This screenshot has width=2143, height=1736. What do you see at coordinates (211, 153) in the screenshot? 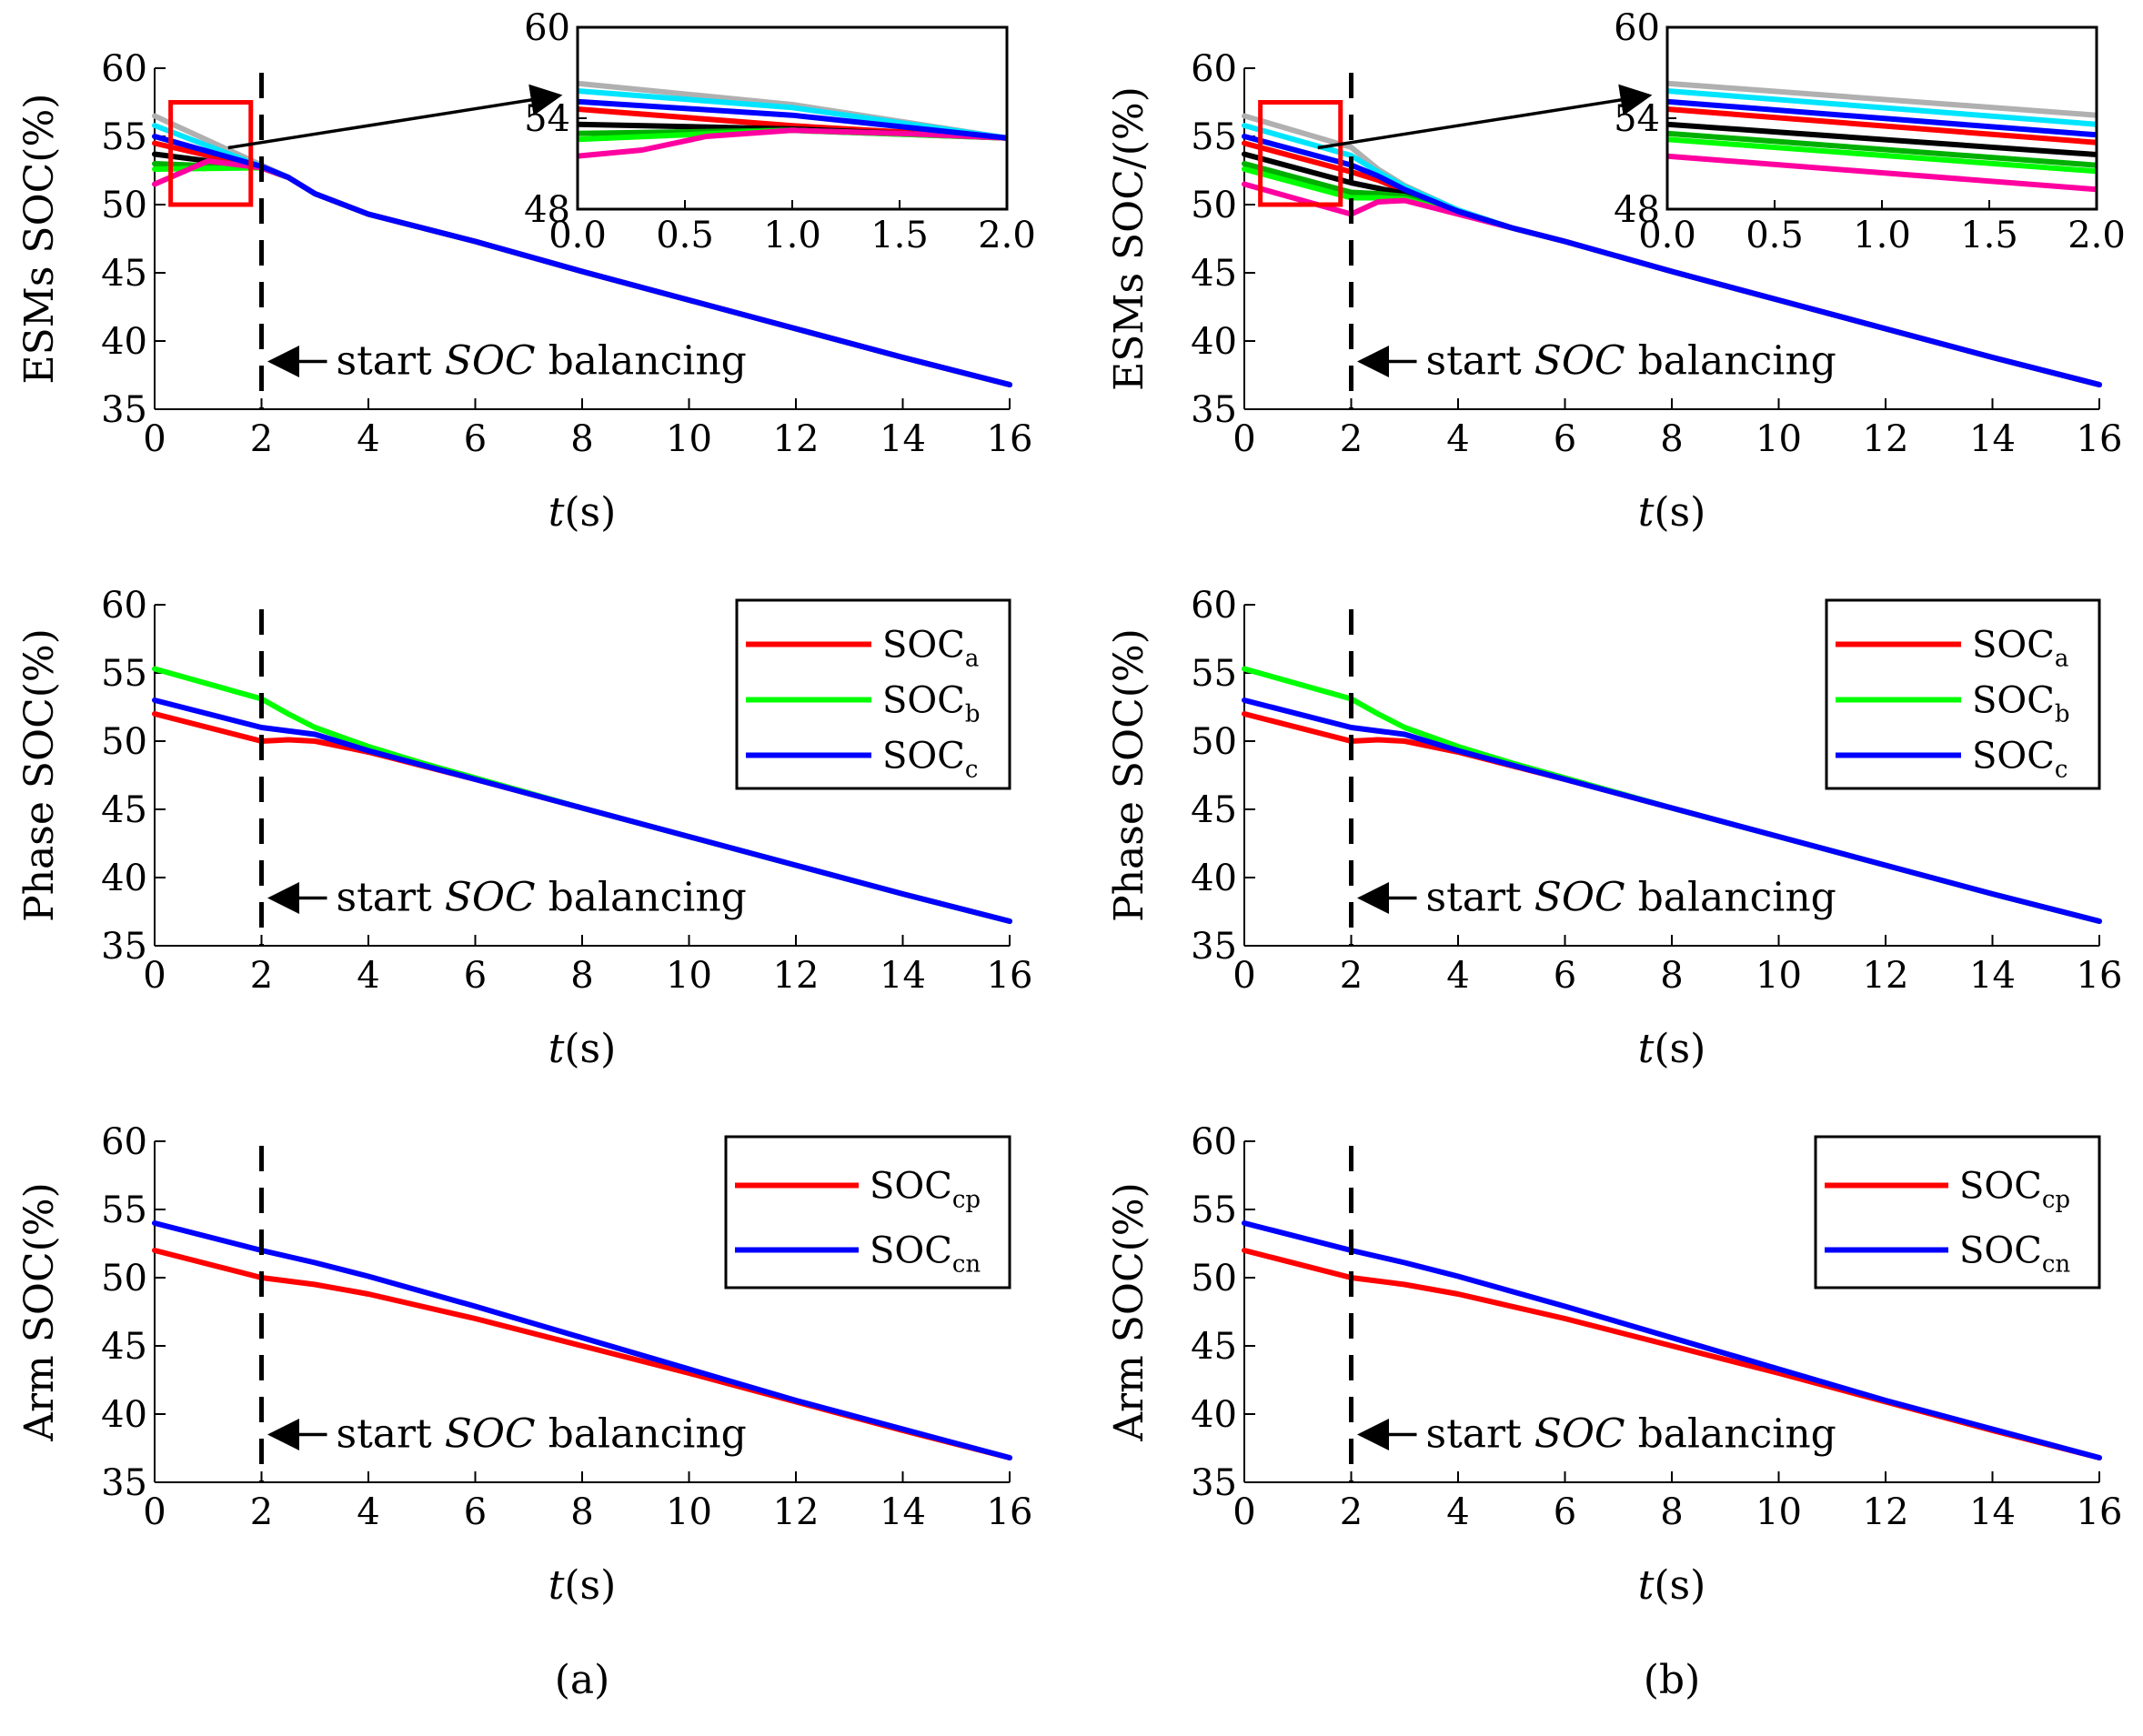
I see `zoom-box` at bounding box center [211, 153].